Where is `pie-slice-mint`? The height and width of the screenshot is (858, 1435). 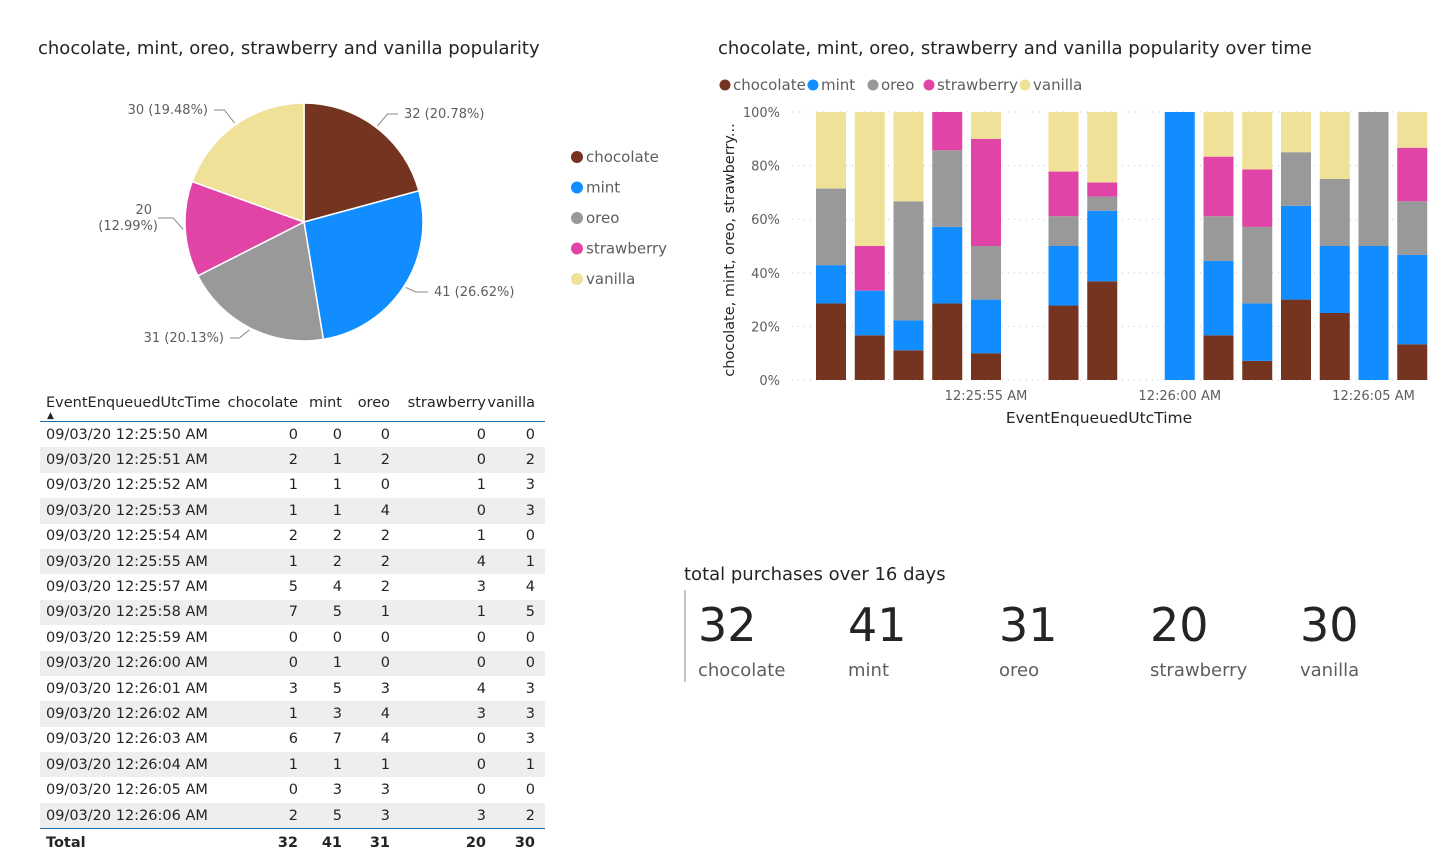 pie-slice-mint is located at coordinates (363, 265).